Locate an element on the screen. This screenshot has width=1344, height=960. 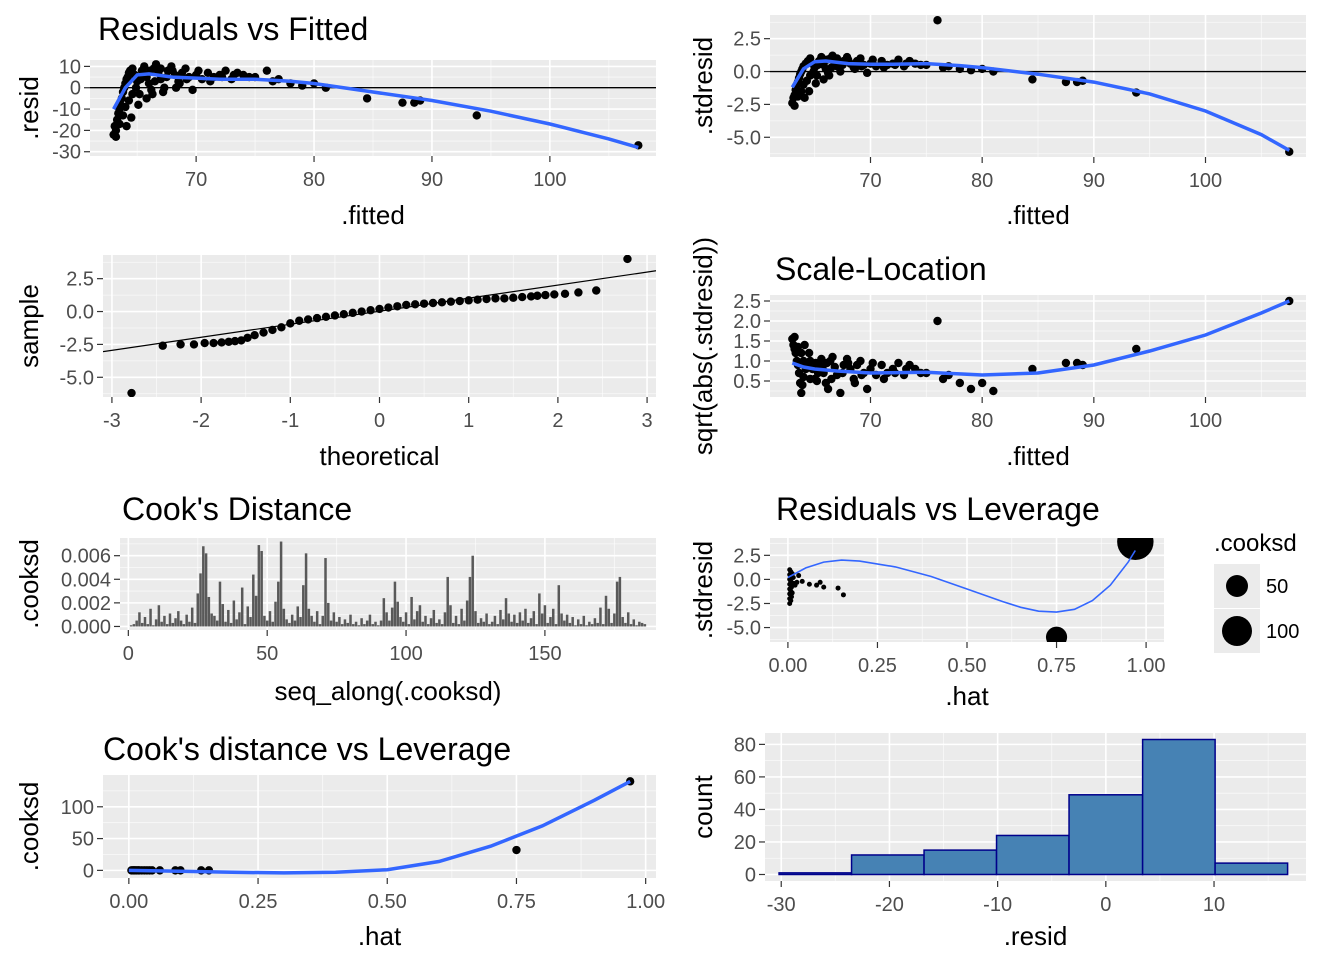
y-axis-title: .stdresid is located at coordinates (703, 590).